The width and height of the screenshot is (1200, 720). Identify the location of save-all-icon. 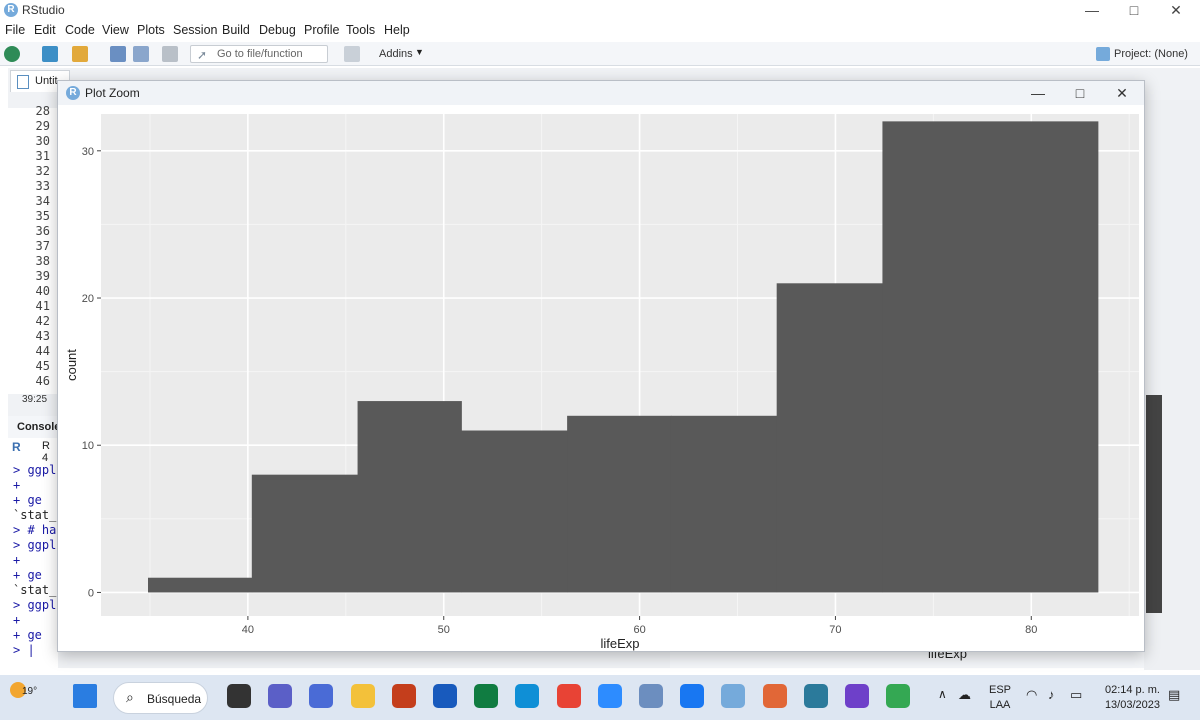
(141, 54).